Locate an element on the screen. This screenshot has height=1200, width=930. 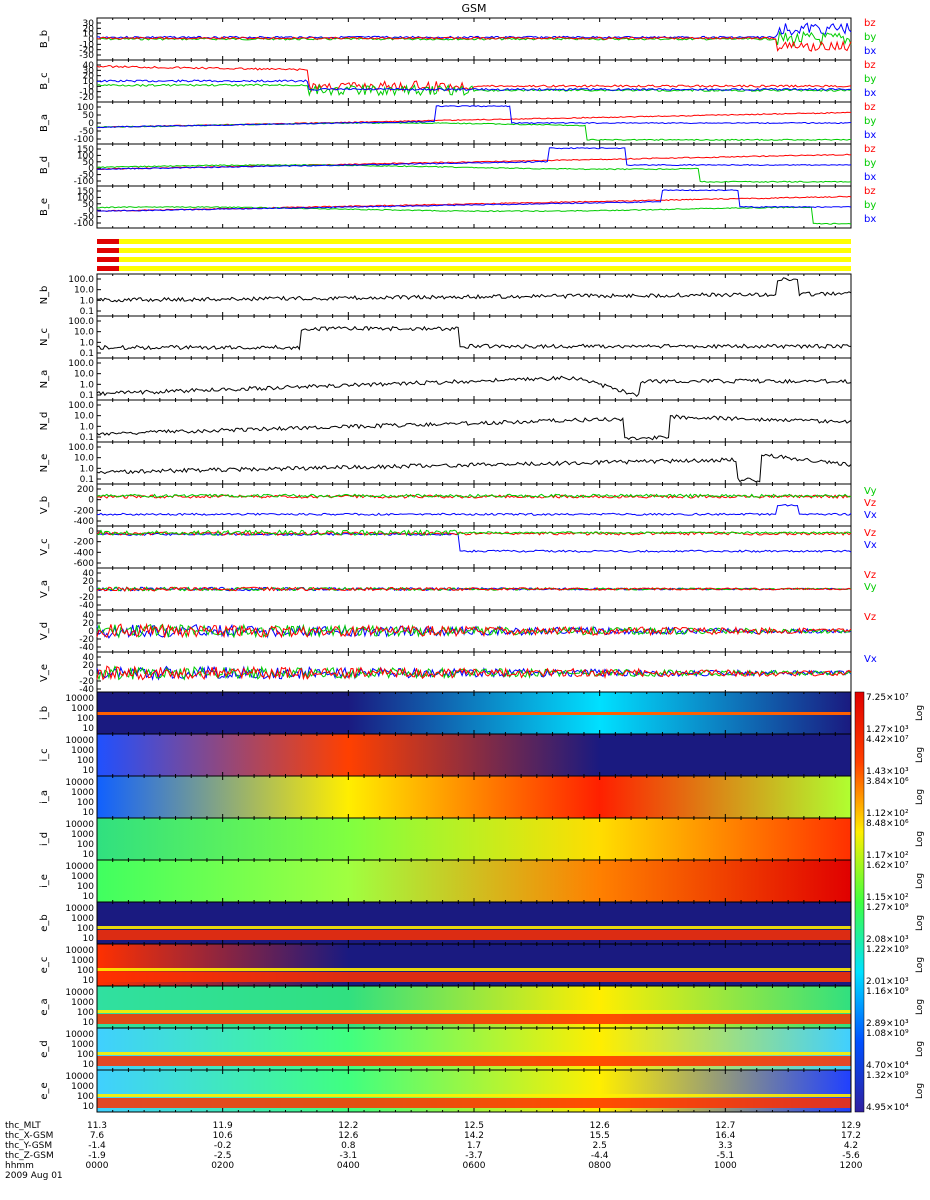
b-panel-label: B_b is located at coordinates (44, 39).